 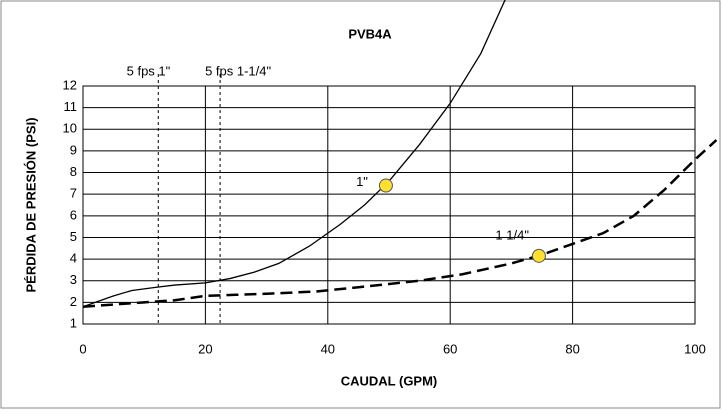 What do you see at coordinates (73, 149) in the screenshot?
I see `y-tick-label: 9` at bounding box center [73, 149].